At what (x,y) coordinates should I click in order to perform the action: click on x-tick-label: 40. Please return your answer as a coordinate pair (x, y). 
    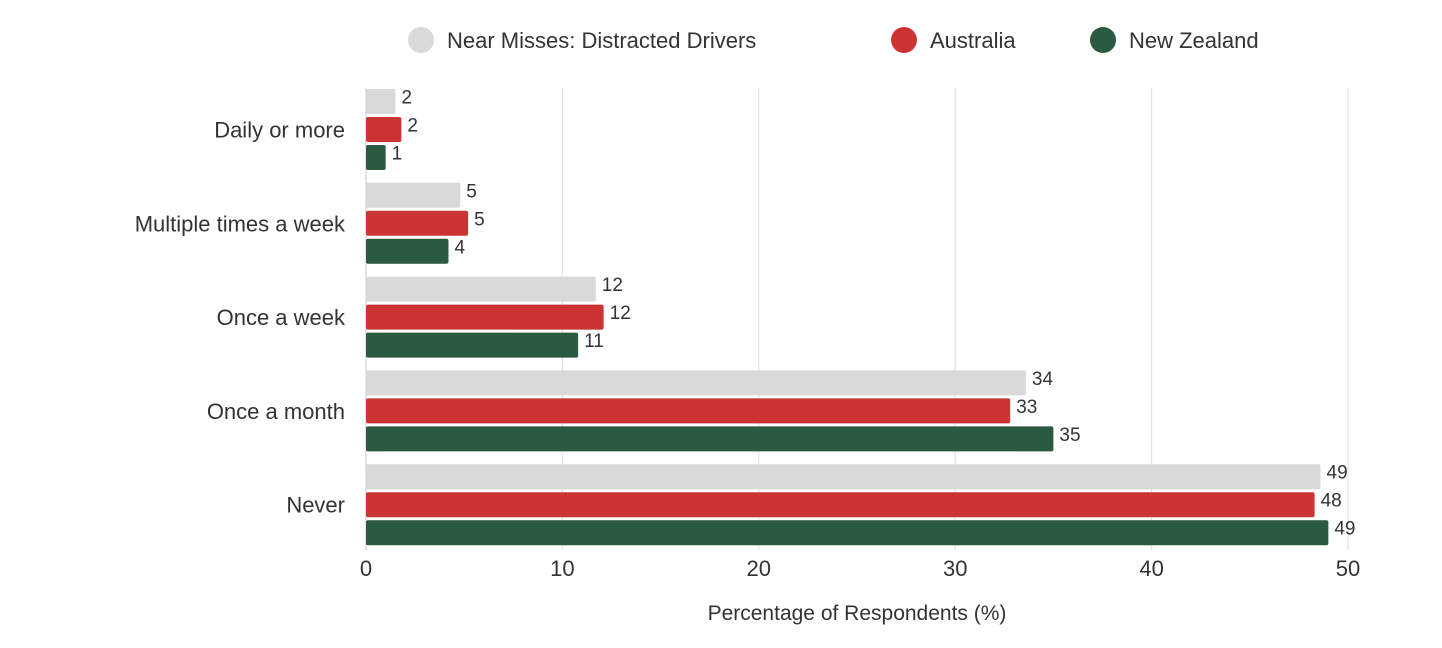
    Looking at the image, I should click on (1151, 568).